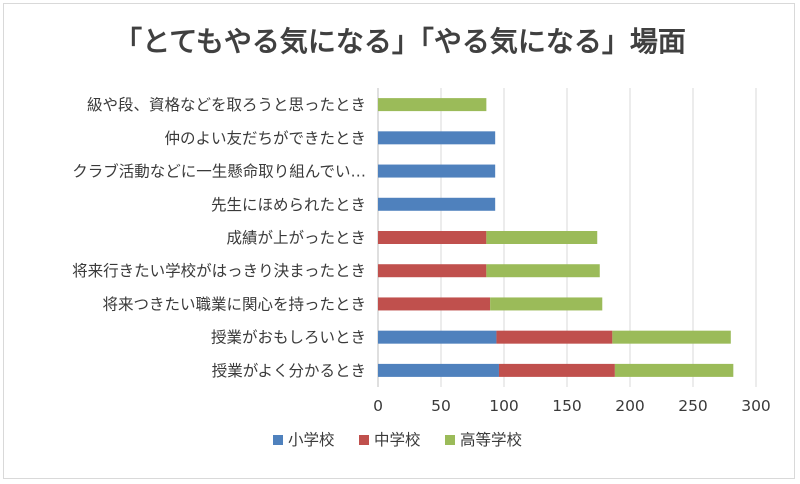  I want to click on category-label: 将来つきたい職業に関心を持ったとき, so click(234, 304).